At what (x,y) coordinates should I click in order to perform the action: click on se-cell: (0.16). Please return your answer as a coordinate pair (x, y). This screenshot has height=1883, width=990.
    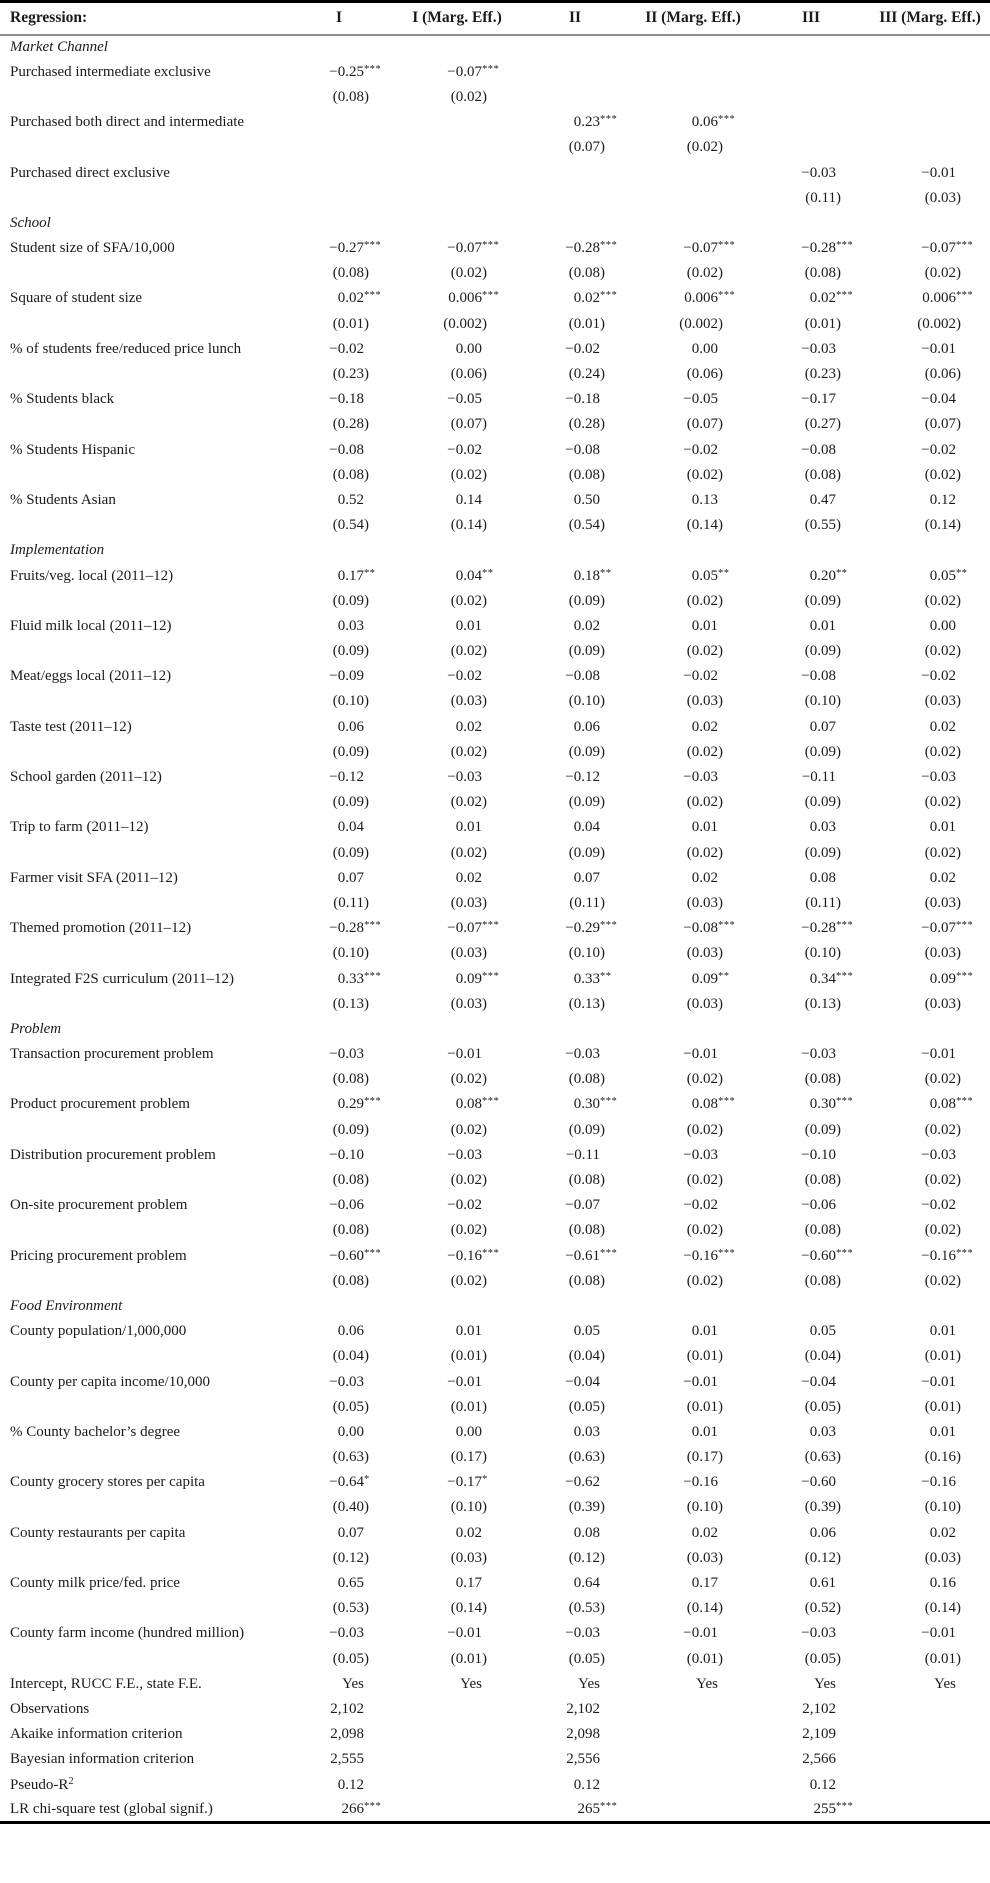
    Looking at the image, I should click on (942, 1457).